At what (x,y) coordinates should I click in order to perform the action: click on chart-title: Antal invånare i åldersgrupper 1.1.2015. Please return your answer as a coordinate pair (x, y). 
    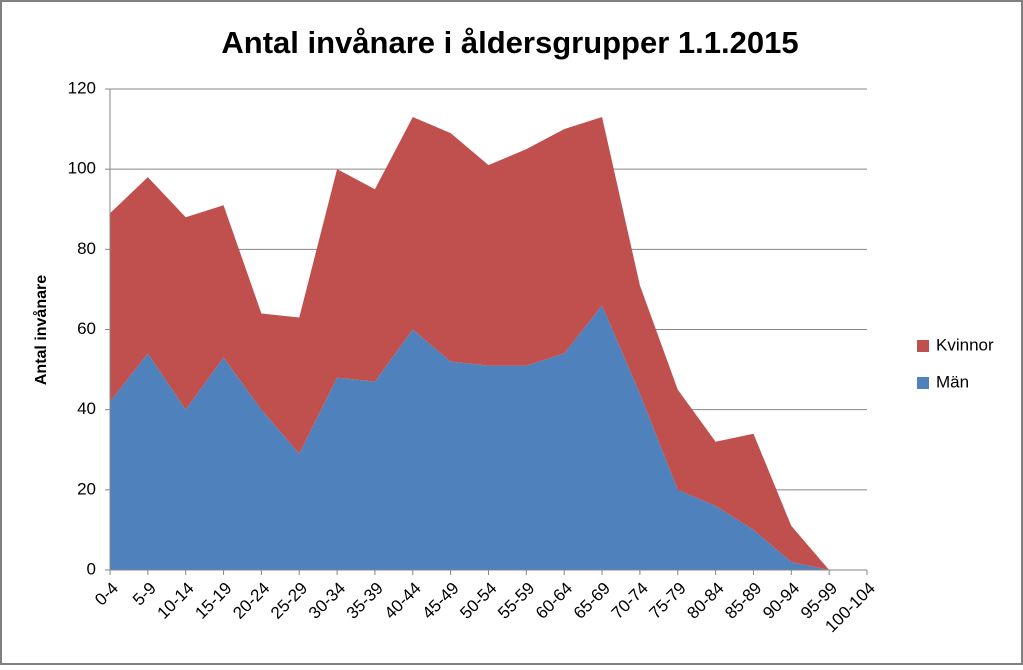
    Looking at the image, I should click on (509, 42).